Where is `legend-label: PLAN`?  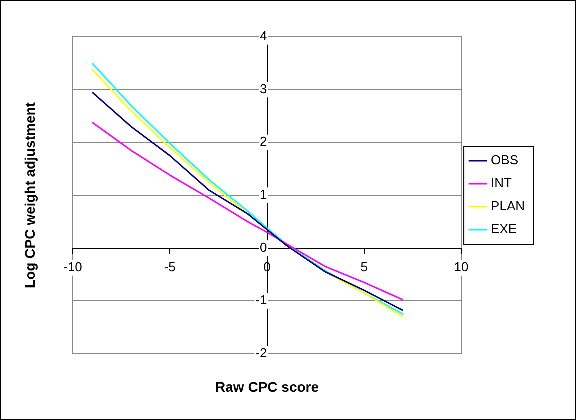 legend-label: PLAN is located at coordinates (508, 206).